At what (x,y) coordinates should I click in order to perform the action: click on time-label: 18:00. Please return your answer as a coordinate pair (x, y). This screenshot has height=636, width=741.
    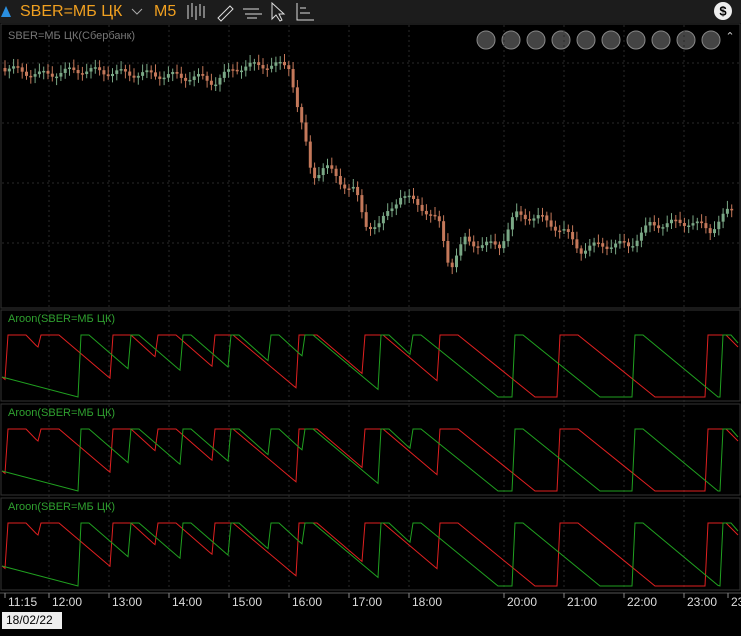
    Looking at the image, I should click on (427, 602).